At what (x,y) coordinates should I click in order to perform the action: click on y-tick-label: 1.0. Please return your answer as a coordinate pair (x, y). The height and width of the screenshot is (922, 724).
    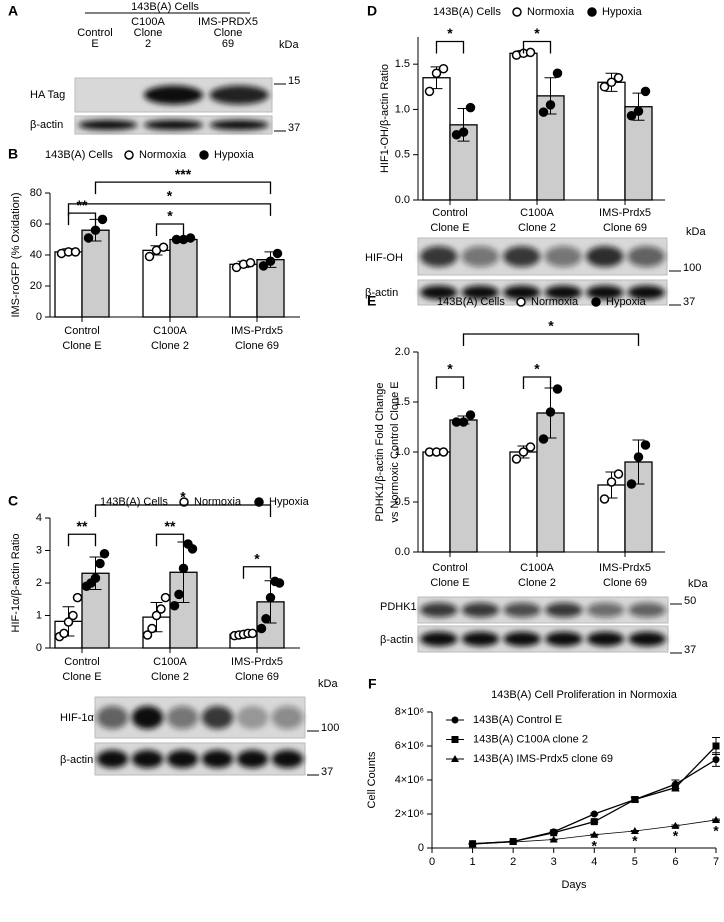
    Looking at the image, I should click on (402, 109).